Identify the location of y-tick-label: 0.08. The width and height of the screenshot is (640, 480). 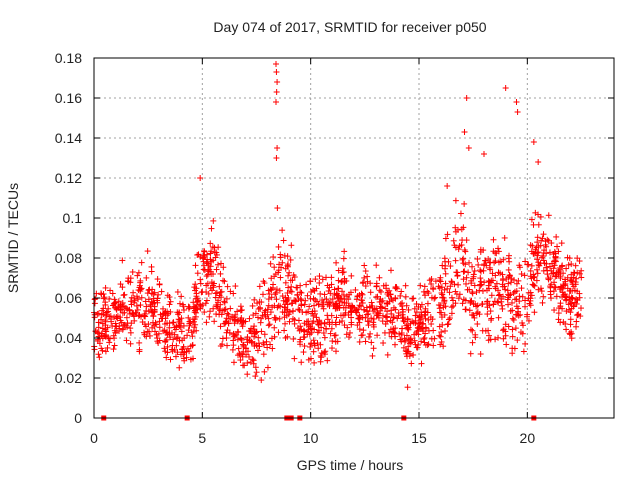
(68, 258).